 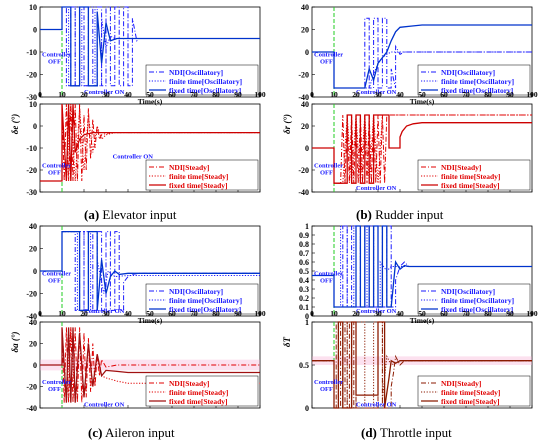 I want to click on caption-c: (c) Aileron input, so click(x=131, y=432).